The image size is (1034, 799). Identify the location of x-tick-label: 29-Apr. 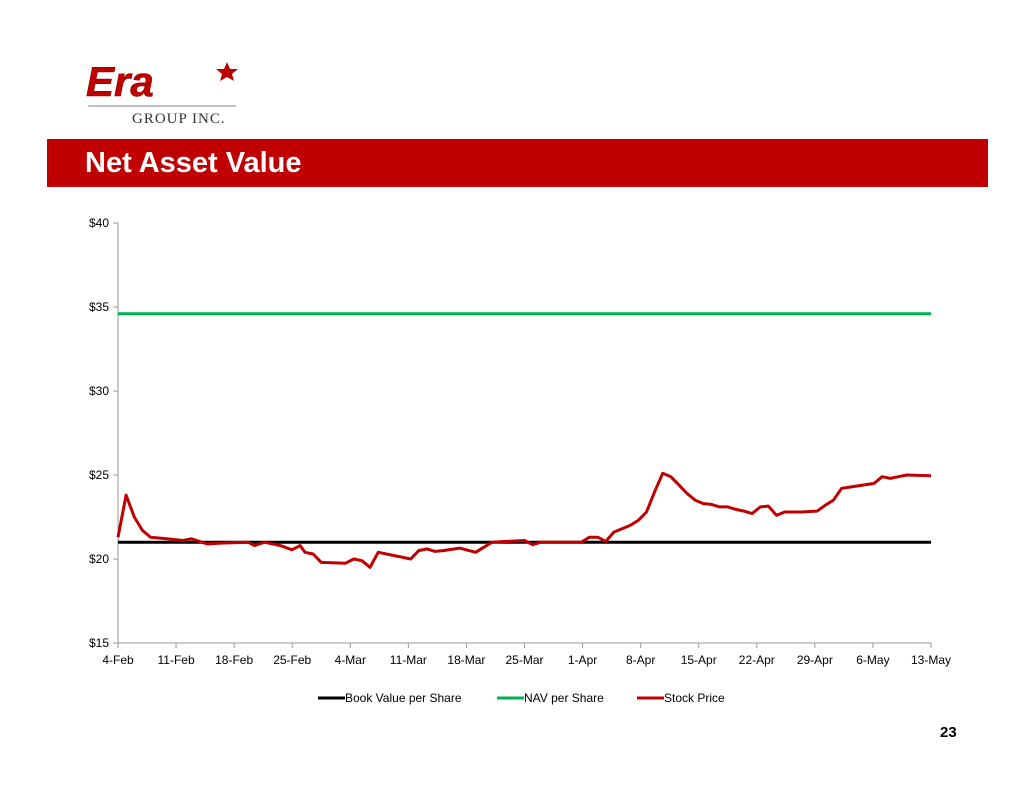
(815, 660).